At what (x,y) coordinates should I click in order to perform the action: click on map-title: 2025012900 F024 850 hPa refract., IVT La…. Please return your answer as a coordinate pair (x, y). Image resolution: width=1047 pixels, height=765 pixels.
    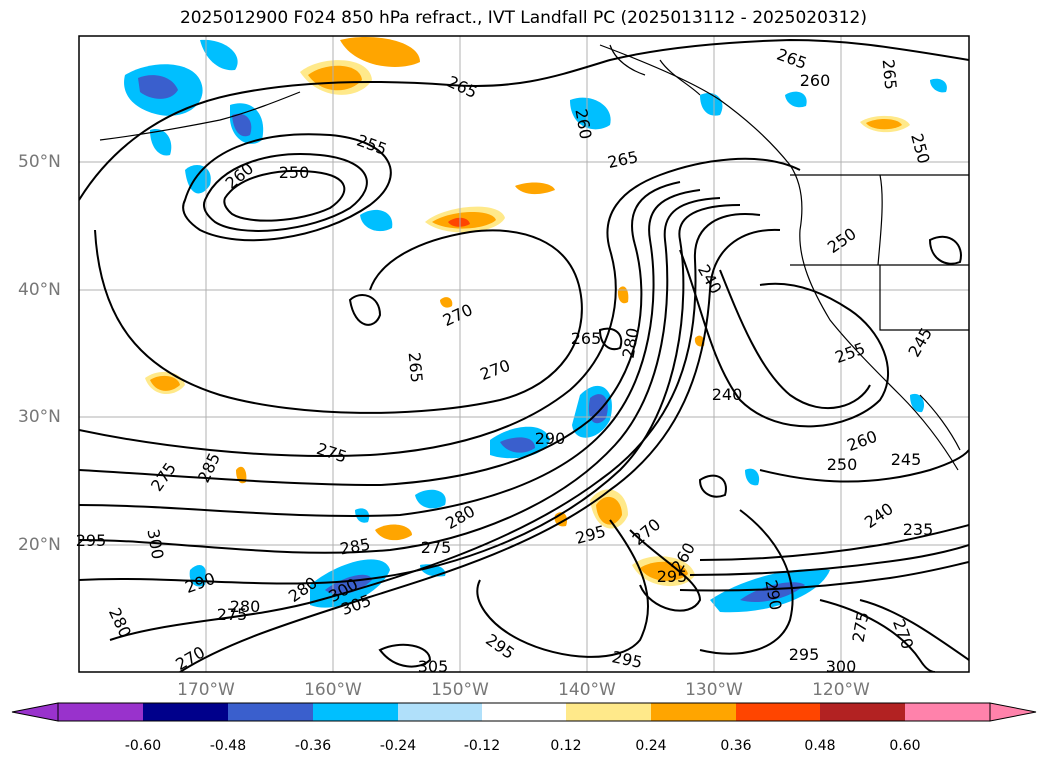
    Looking at the image, I should click on (523, 18).